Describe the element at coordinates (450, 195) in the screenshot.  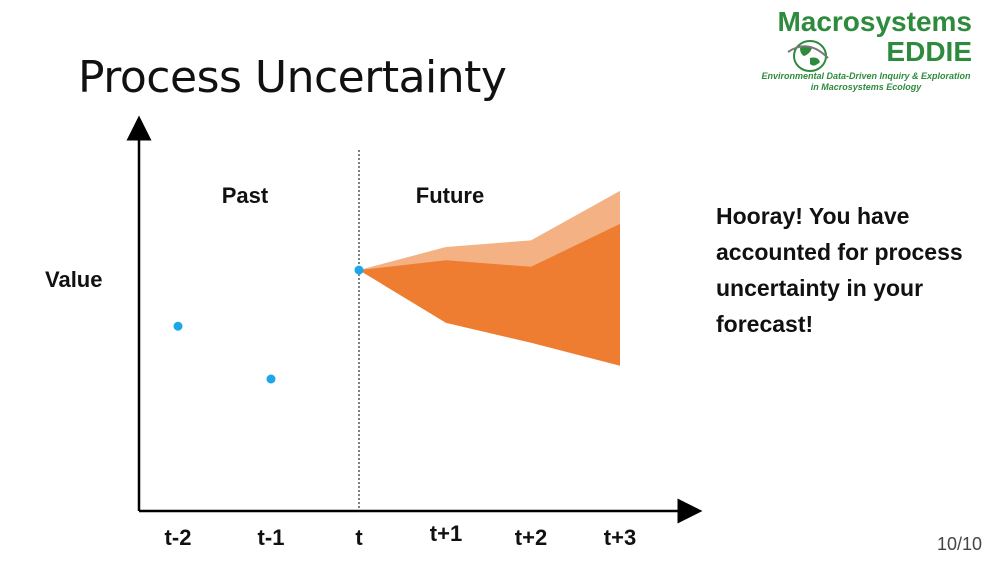
I see `future-label: Future` at that location.